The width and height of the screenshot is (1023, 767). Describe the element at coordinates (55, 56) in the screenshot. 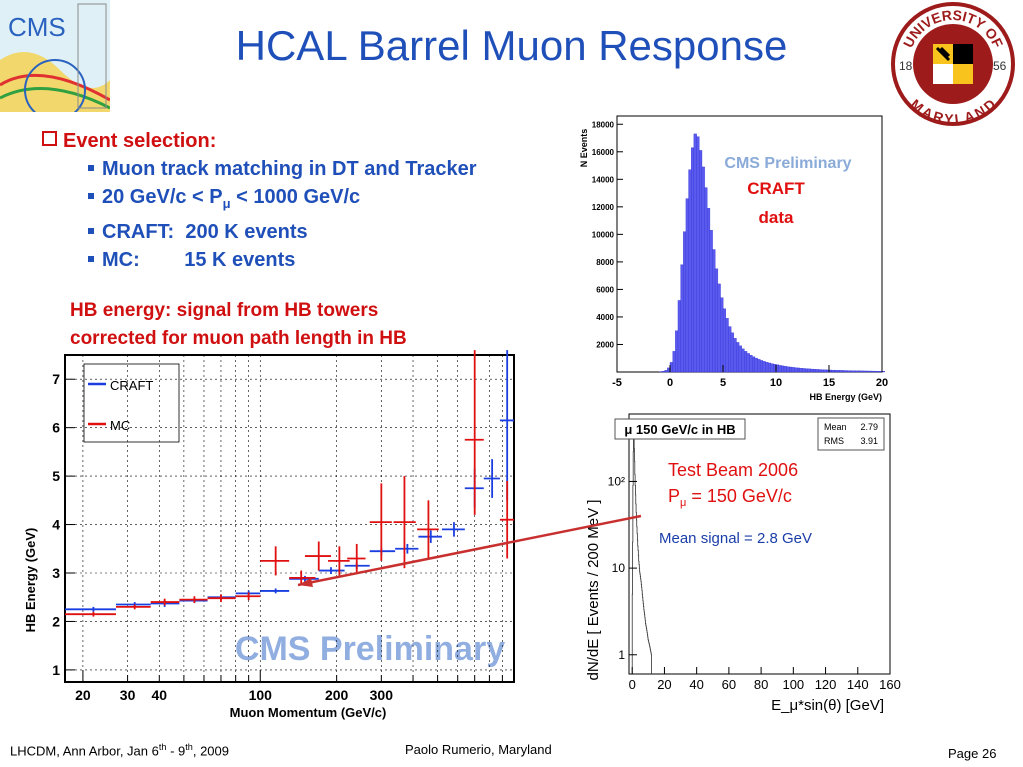

I see `cms-logo: CMS` at that location.